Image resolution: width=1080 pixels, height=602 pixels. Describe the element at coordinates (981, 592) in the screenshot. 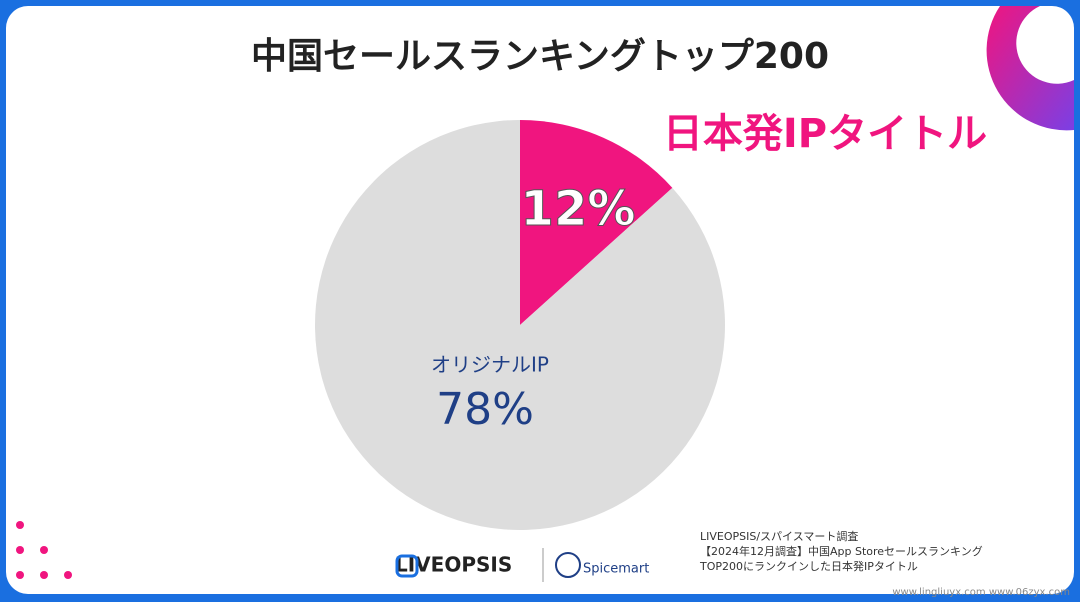

I see `watermark: www.lingliuyx.com www.06zyx.com` at that location.